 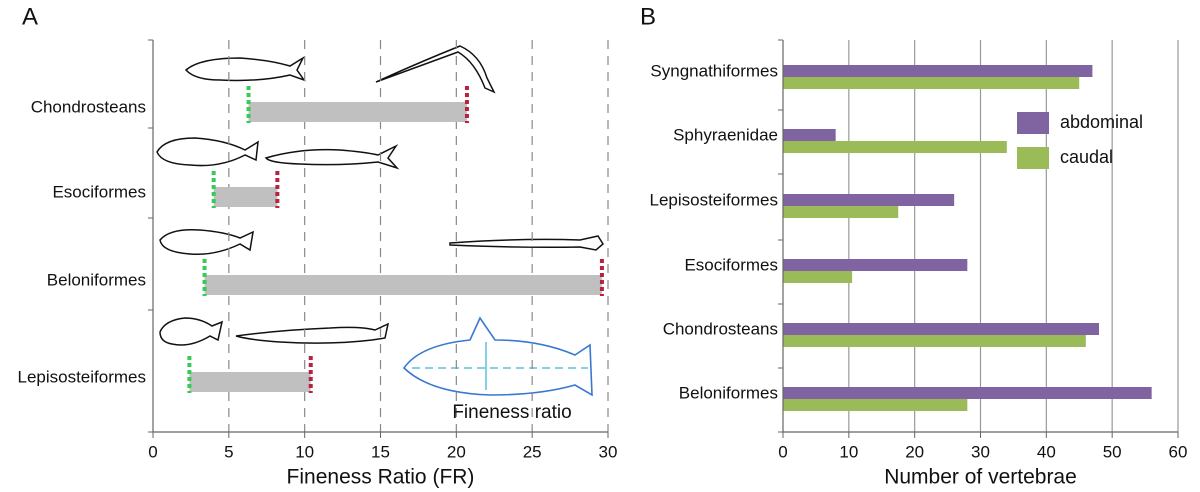 What do you see at coordinates (30, 16) in the screenshot?
I see `panel-label: A` at bounding box center [30, 16].